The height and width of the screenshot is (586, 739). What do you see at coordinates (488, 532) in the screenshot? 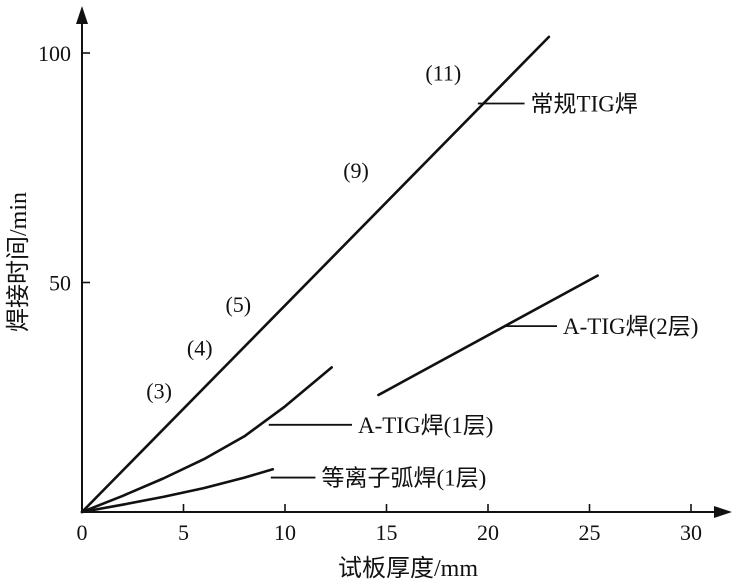
I see `x-tick-label: 20` at bounding box center [488, 532].